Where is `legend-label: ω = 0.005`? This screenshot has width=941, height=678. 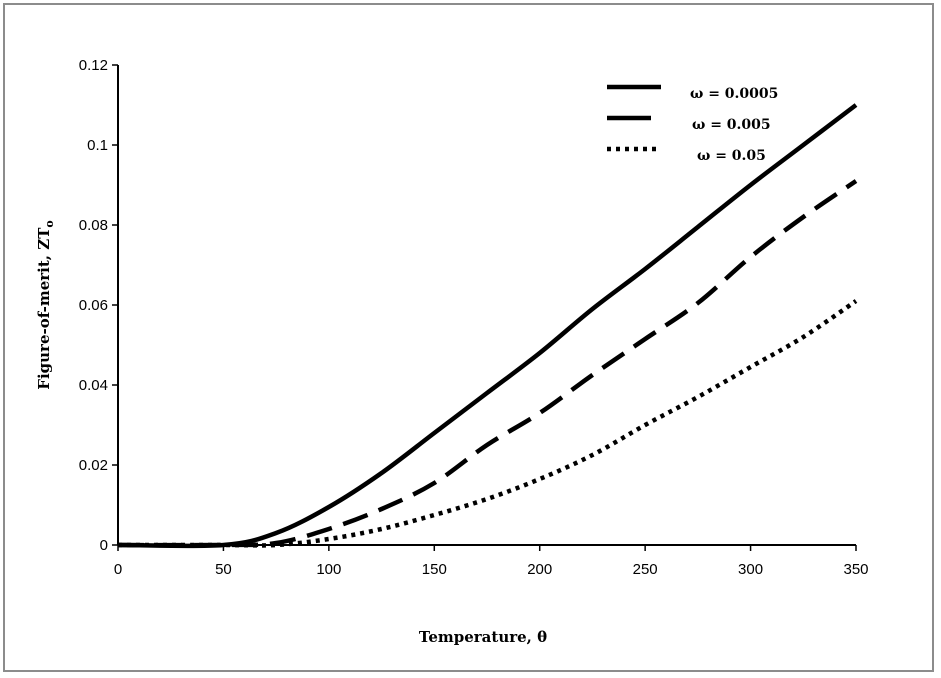 legend-label: ω = 0.005 is located at coordinates (731, 125).